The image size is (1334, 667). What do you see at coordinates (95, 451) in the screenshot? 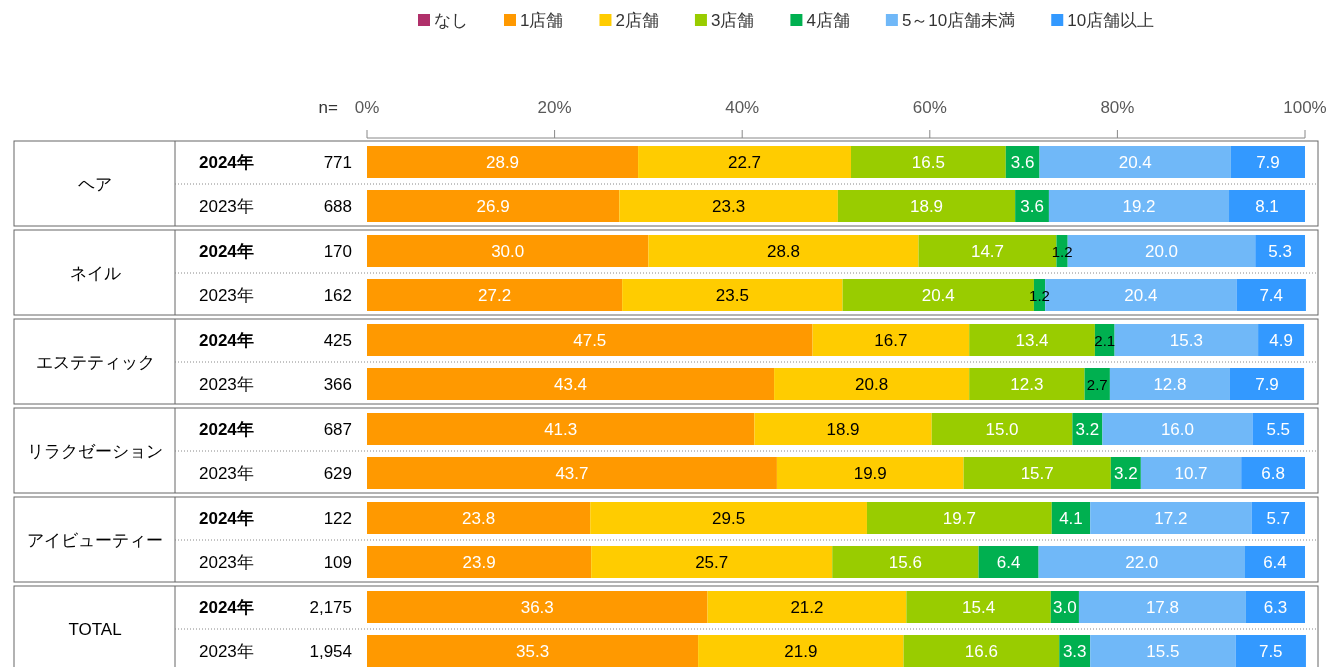
I see `text: リラクゼーション` at bounding box center [95, 451].